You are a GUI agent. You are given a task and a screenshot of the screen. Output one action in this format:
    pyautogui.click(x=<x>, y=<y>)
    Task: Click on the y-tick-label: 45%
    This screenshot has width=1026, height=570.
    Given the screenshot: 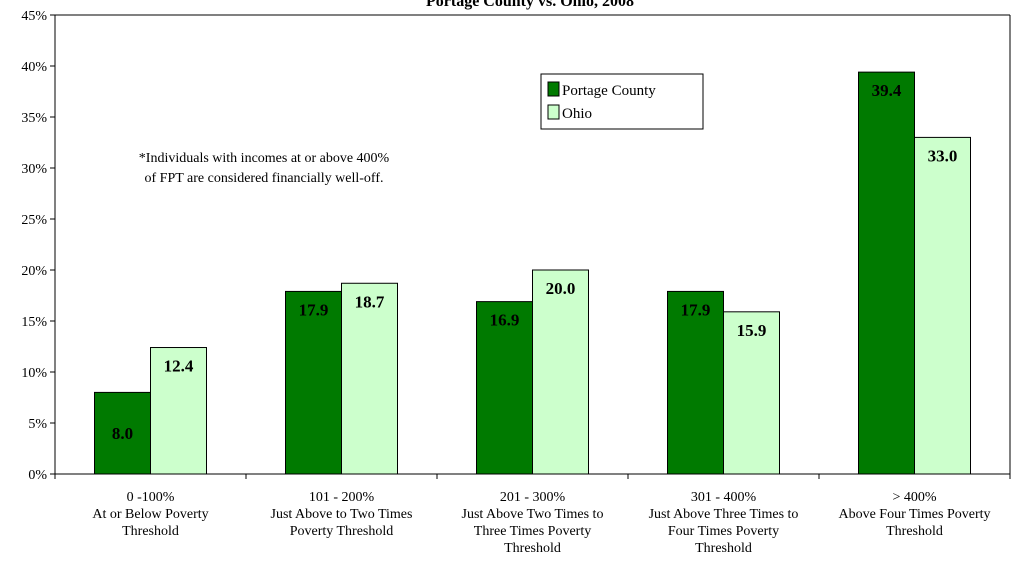 What is the action you would take?
    pyautogui.click(x=34, y=16)
    